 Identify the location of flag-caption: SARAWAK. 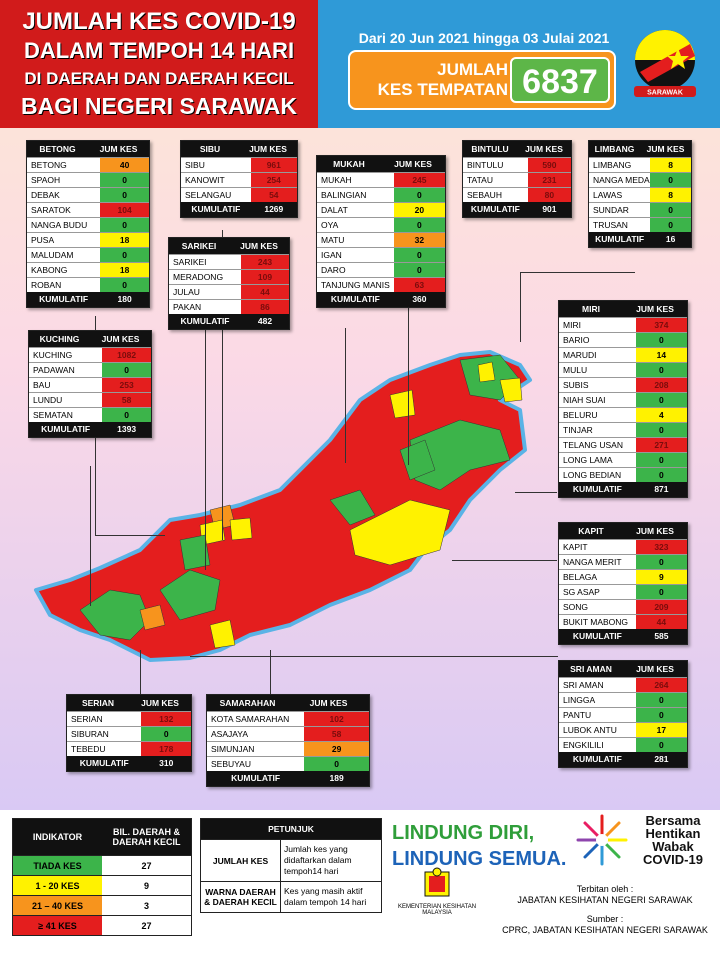
(665, 93).